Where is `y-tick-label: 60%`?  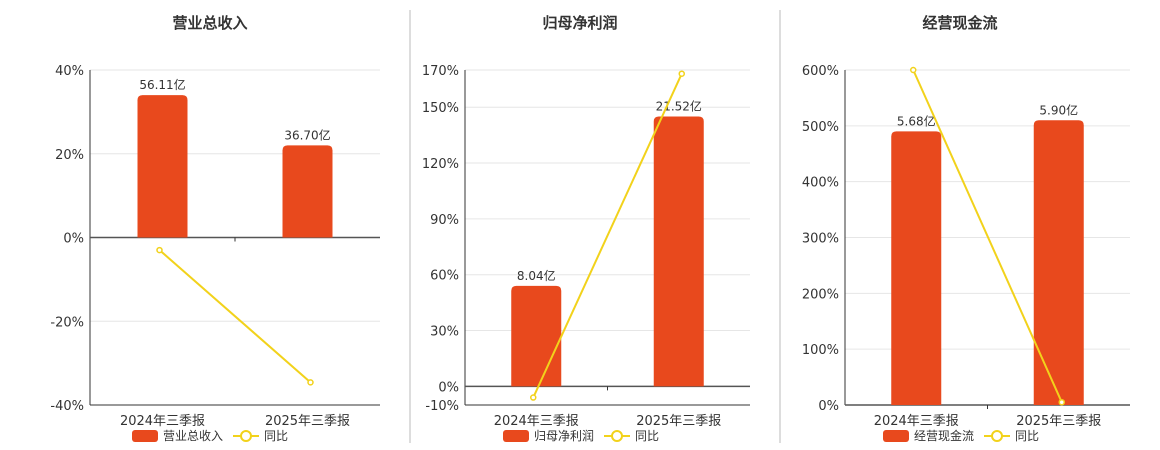
y-tick-label: 60% is located at coordinates (444, 276).